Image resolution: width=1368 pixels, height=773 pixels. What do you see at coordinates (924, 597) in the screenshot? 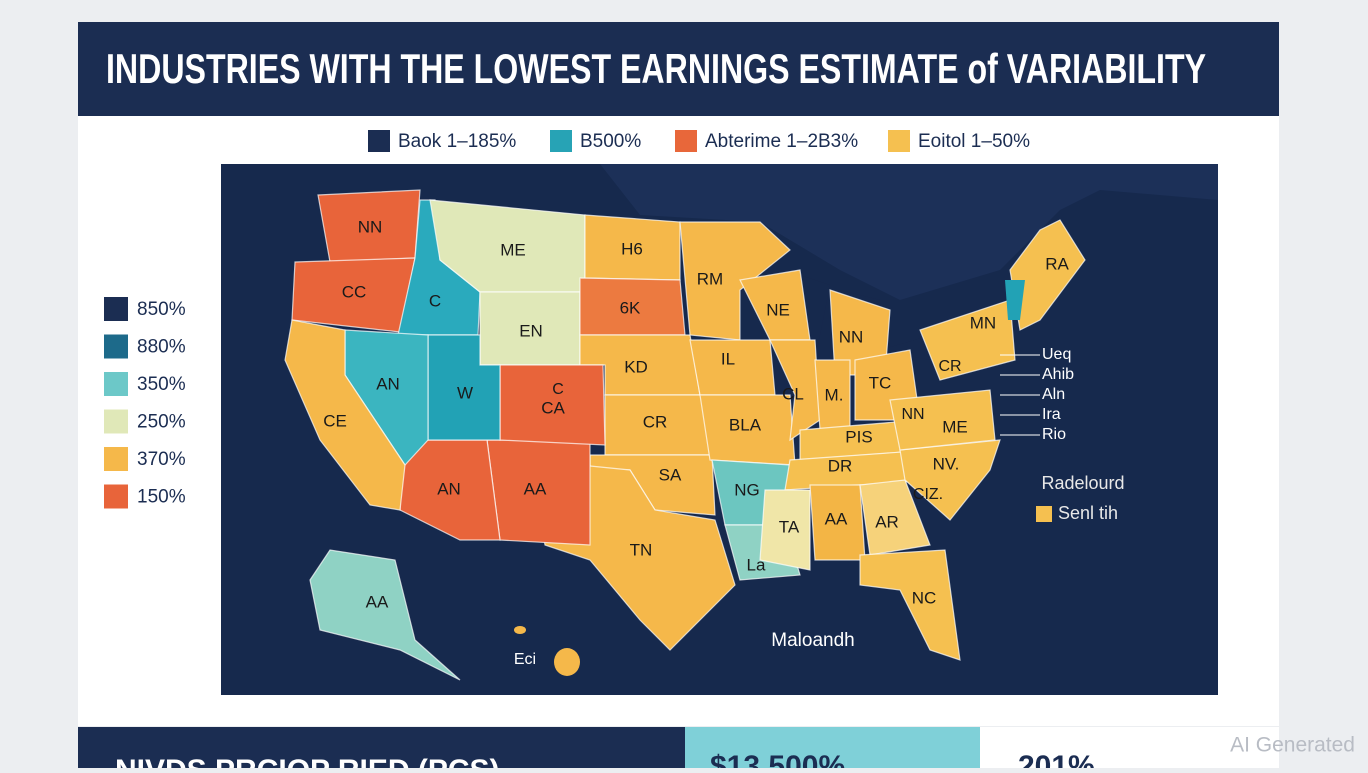
I see `state-label: NC` at bounding box center [924, 597].